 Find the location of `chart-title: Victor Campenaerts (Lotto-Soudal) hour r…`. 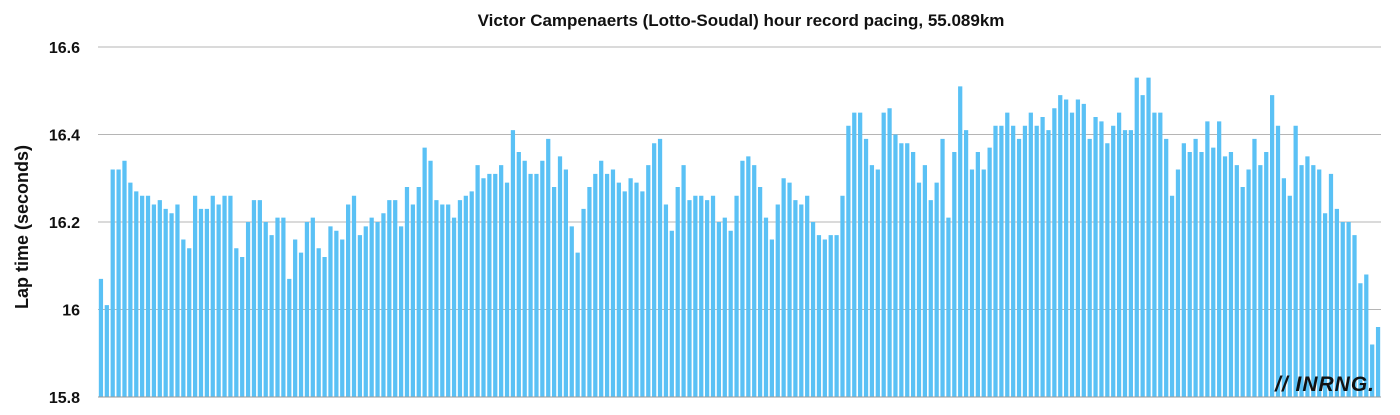

chart-title: Victor Campenaerts (Lotto-Soudal) hour r… is located at coordinates (741, 20).